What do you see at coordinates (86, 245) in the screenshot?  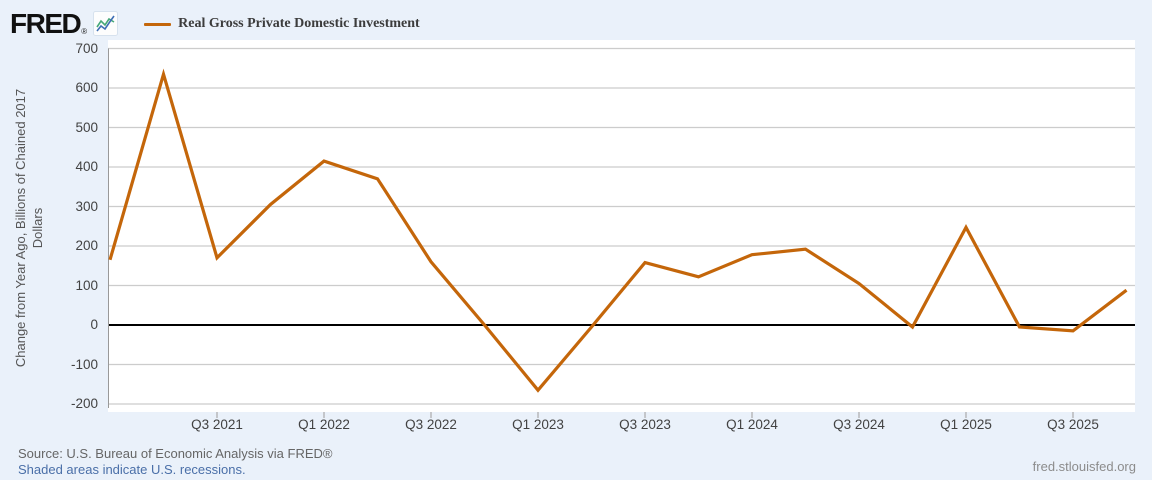 I see `y-tick-label: 200` at bounding box center [86, 245].